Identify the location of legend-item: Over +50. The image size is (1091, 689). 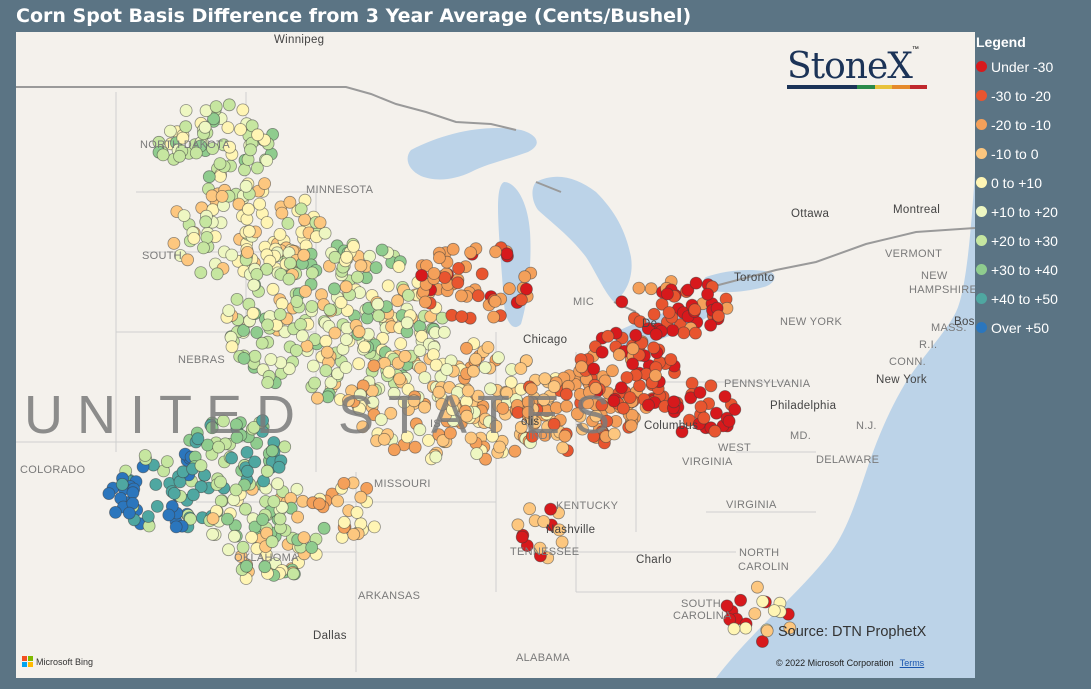
(1017, 327).